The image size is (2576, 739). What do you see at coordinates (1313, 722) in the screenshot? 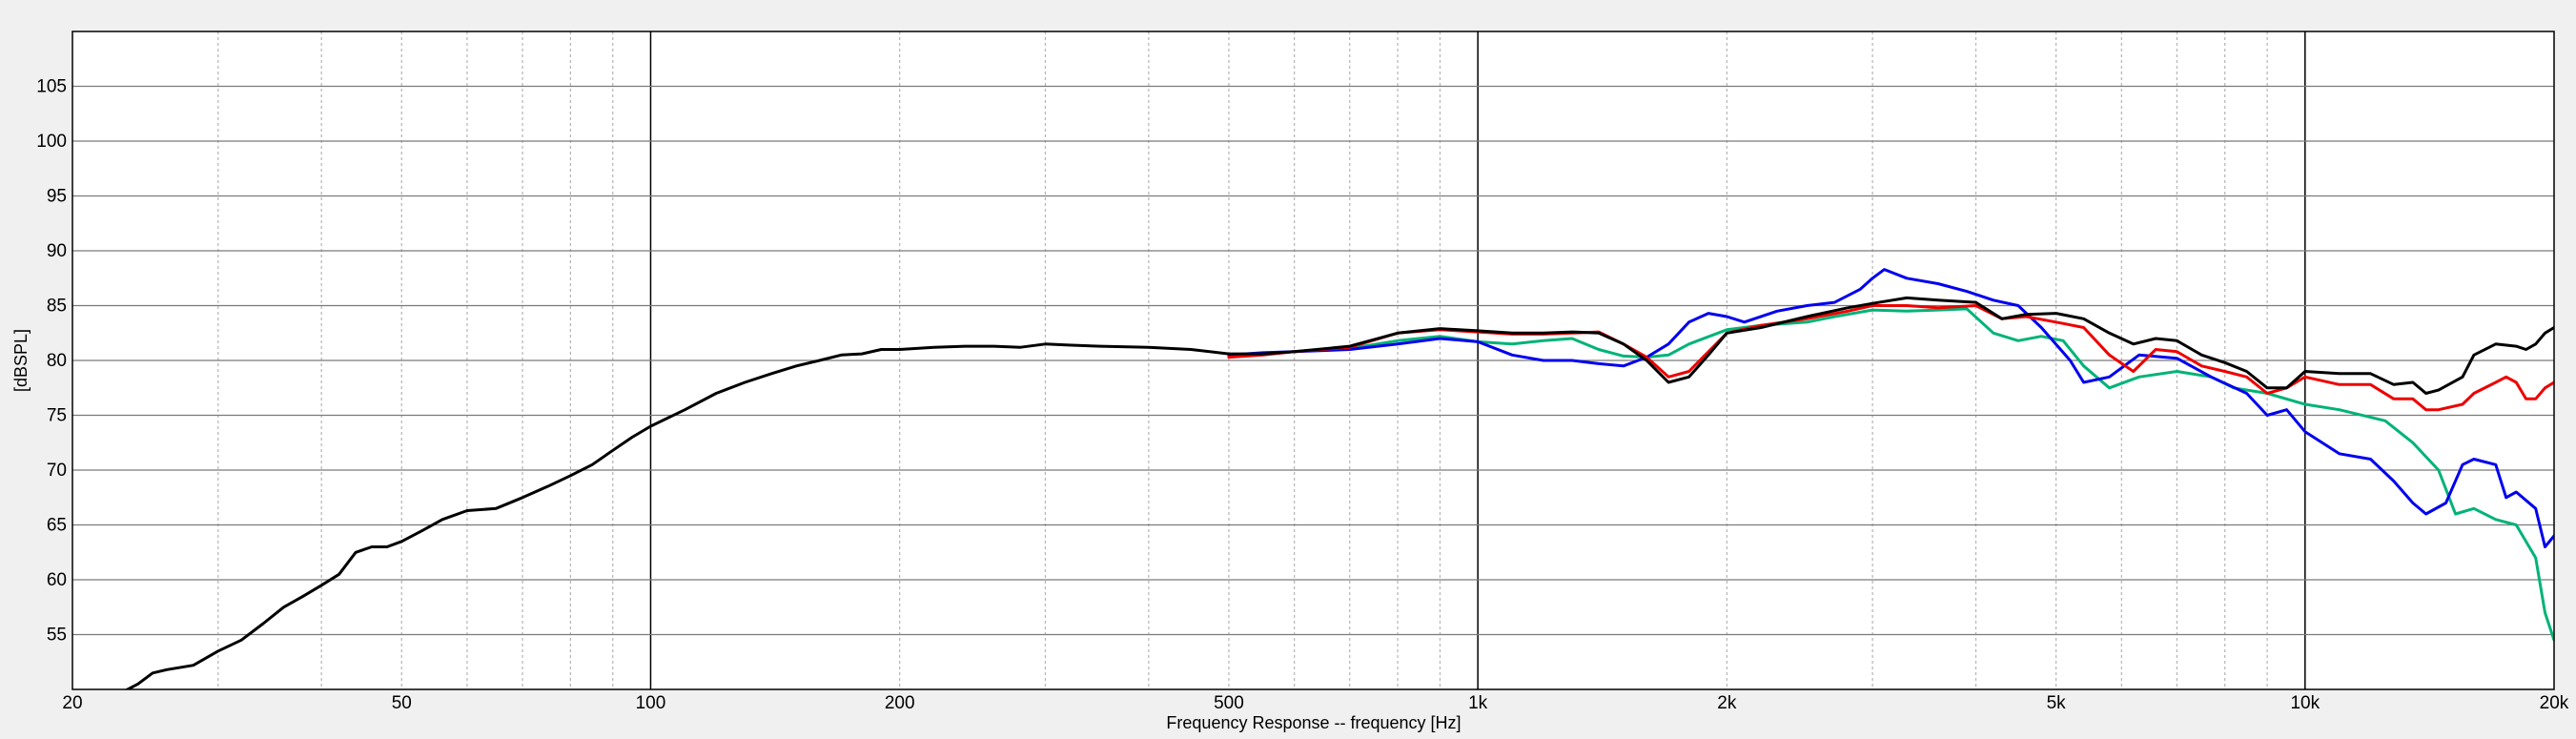
I see `x-axis-title: Frequency Response -- frequency [Hz]` at bounding box center [1313, 722].